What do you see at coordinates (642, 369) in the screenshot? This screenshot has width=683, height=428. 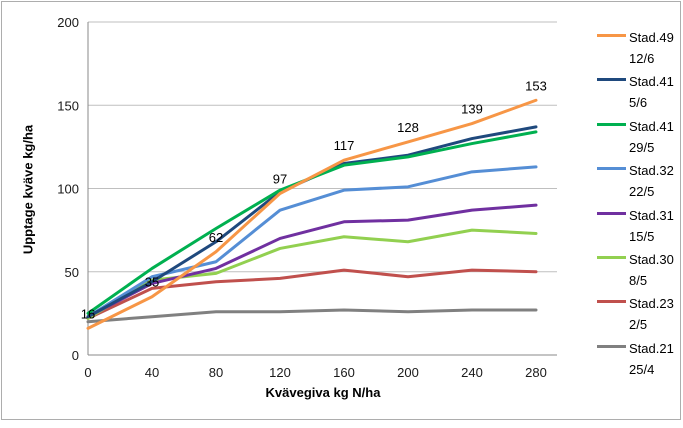 I see `legend-series-date: 25/4` at bounding box center [642, 369].